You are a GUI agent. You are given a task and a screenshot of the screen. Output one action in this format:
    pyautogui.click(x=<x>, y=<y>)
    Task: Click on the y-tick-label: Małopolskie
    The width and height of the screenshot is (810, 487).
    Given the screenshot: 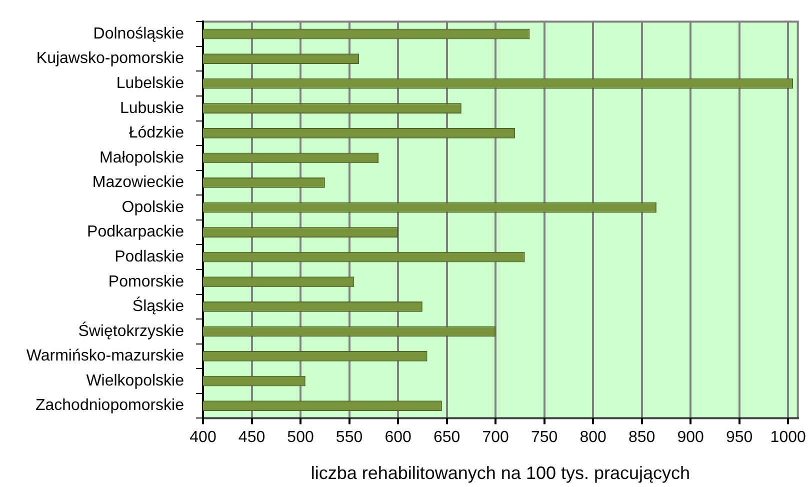 What is the action you would take?
    pyautogui.click(x=142, y=157)
    